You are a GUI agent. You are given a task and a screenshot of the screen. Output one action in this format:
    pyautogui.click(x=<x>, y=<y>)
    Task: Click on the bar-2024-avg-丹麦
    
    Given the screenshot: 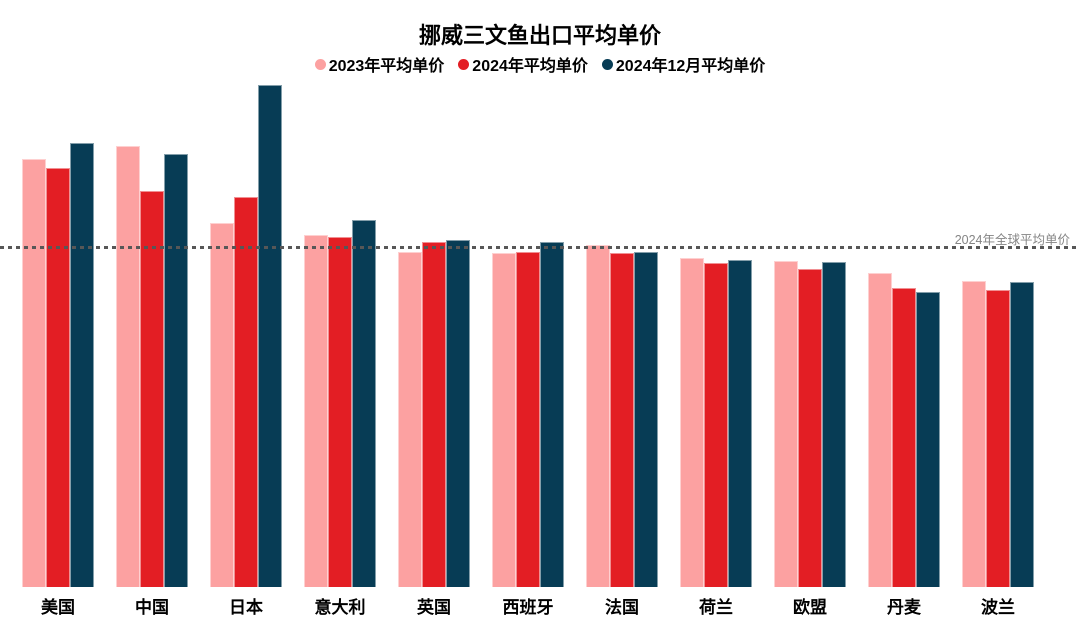 What is the action you would take?
    pyautogui.click(x=904, y=437)
    